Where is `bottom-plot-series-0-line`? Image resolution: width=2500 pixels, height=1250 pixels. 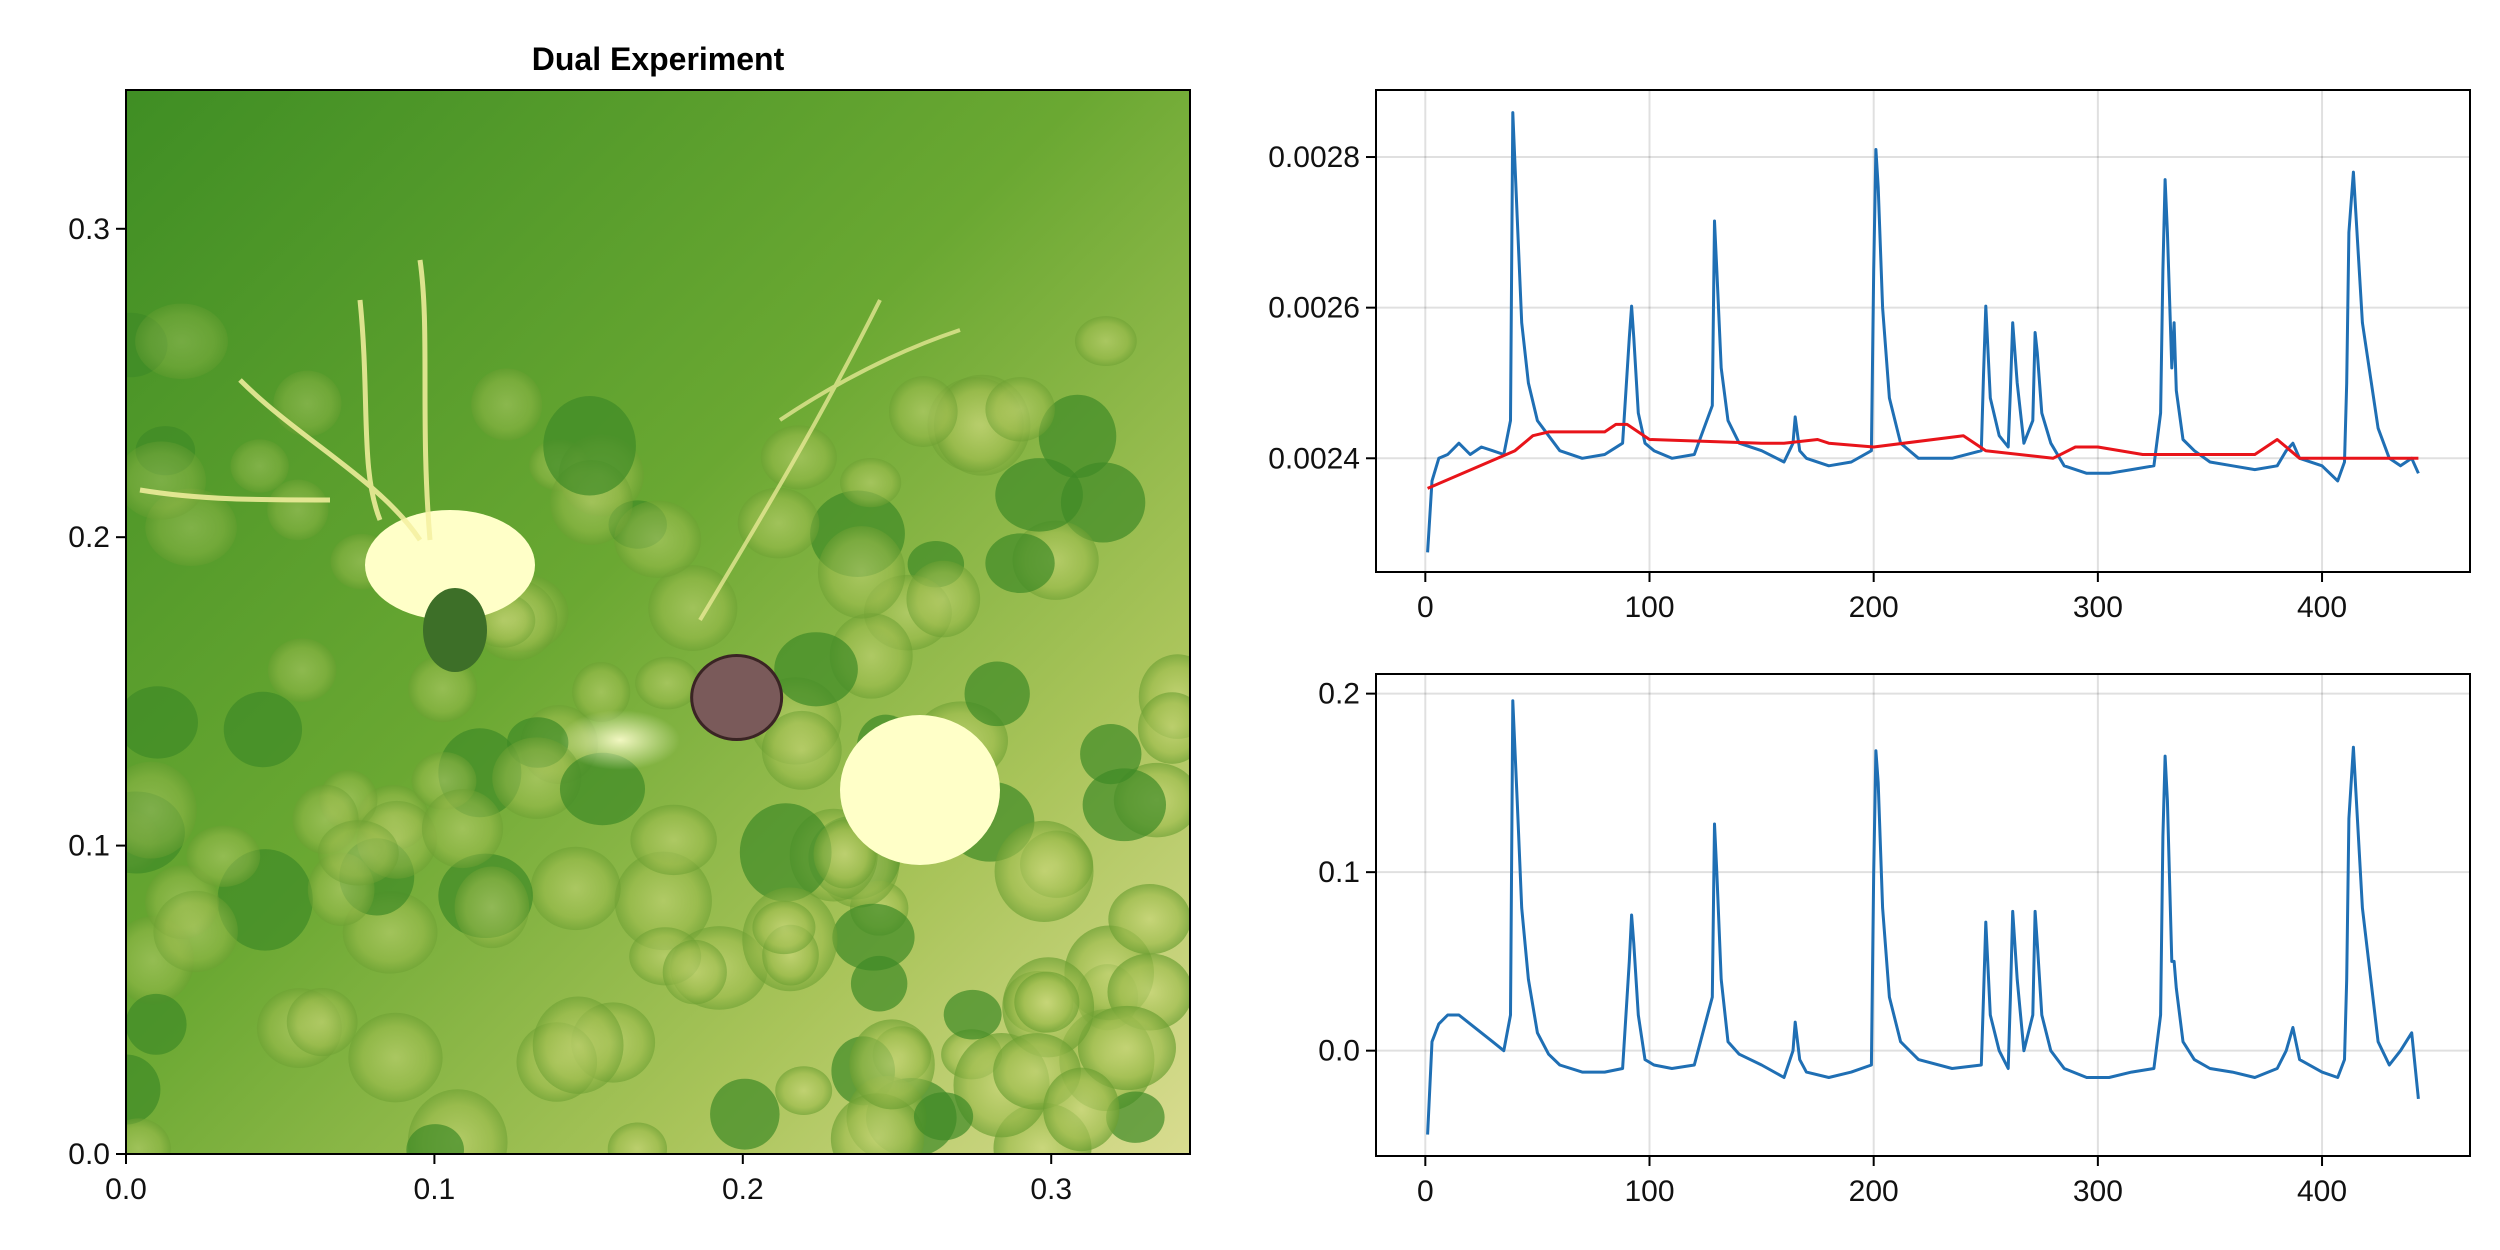 bottom-plot-series-0-line is located at coordinates (1923, 917).